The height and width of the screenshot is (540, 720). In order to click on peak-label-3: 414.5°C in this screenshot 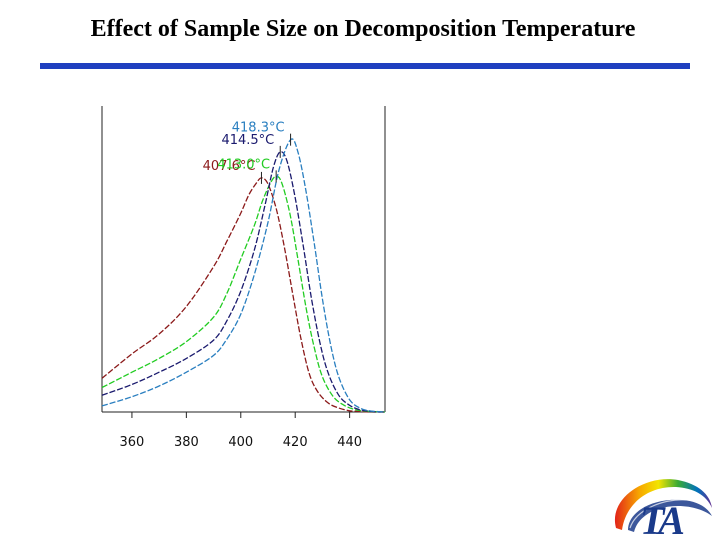, I will do `click(247, 140)`.